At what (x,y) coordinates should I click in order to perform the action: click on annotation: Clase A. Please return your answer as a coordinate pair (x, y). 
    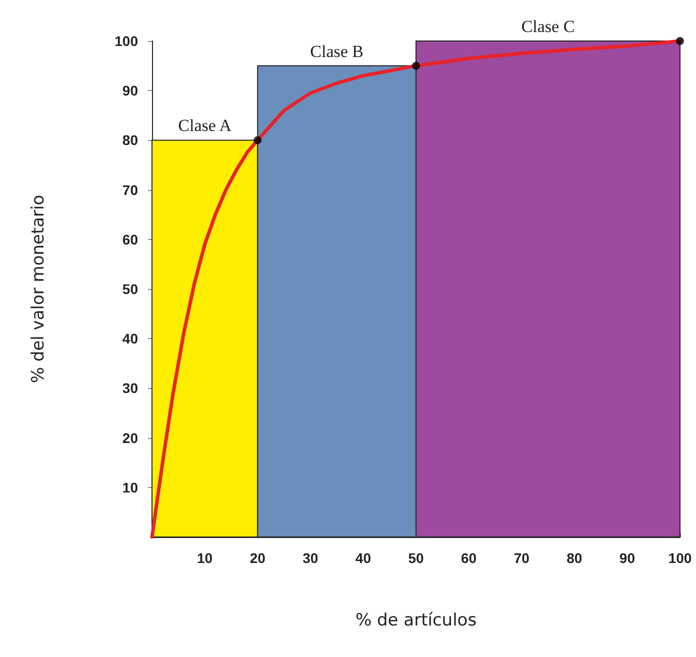
    Looking at the image, I should click on (205, 126).